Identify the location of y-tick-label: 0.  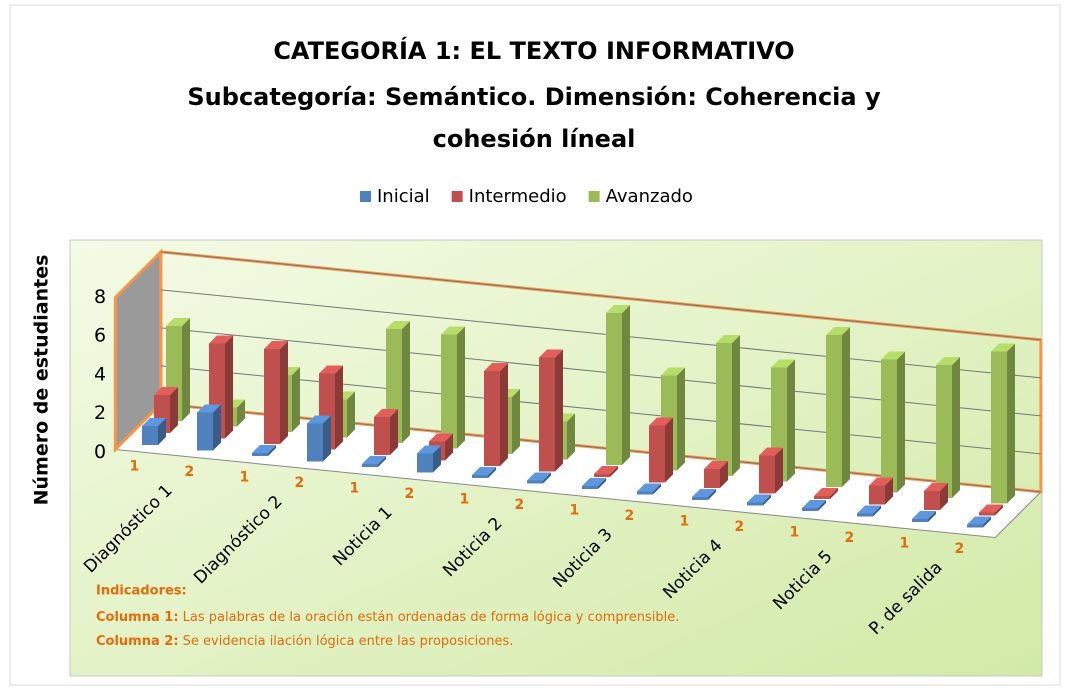
(100, 452).